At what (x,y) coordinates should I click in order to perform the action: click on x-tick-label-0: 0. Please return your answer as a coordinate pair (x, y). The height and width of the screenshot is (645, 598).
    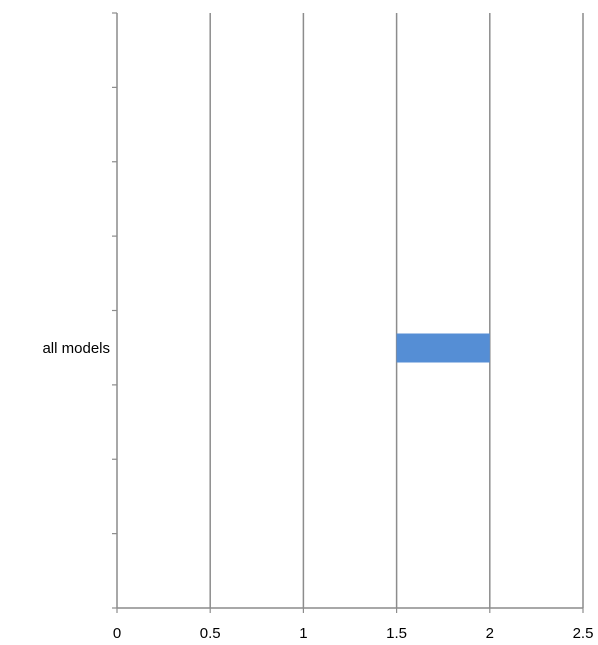
    Looking at the image, I should click on (117, 633).